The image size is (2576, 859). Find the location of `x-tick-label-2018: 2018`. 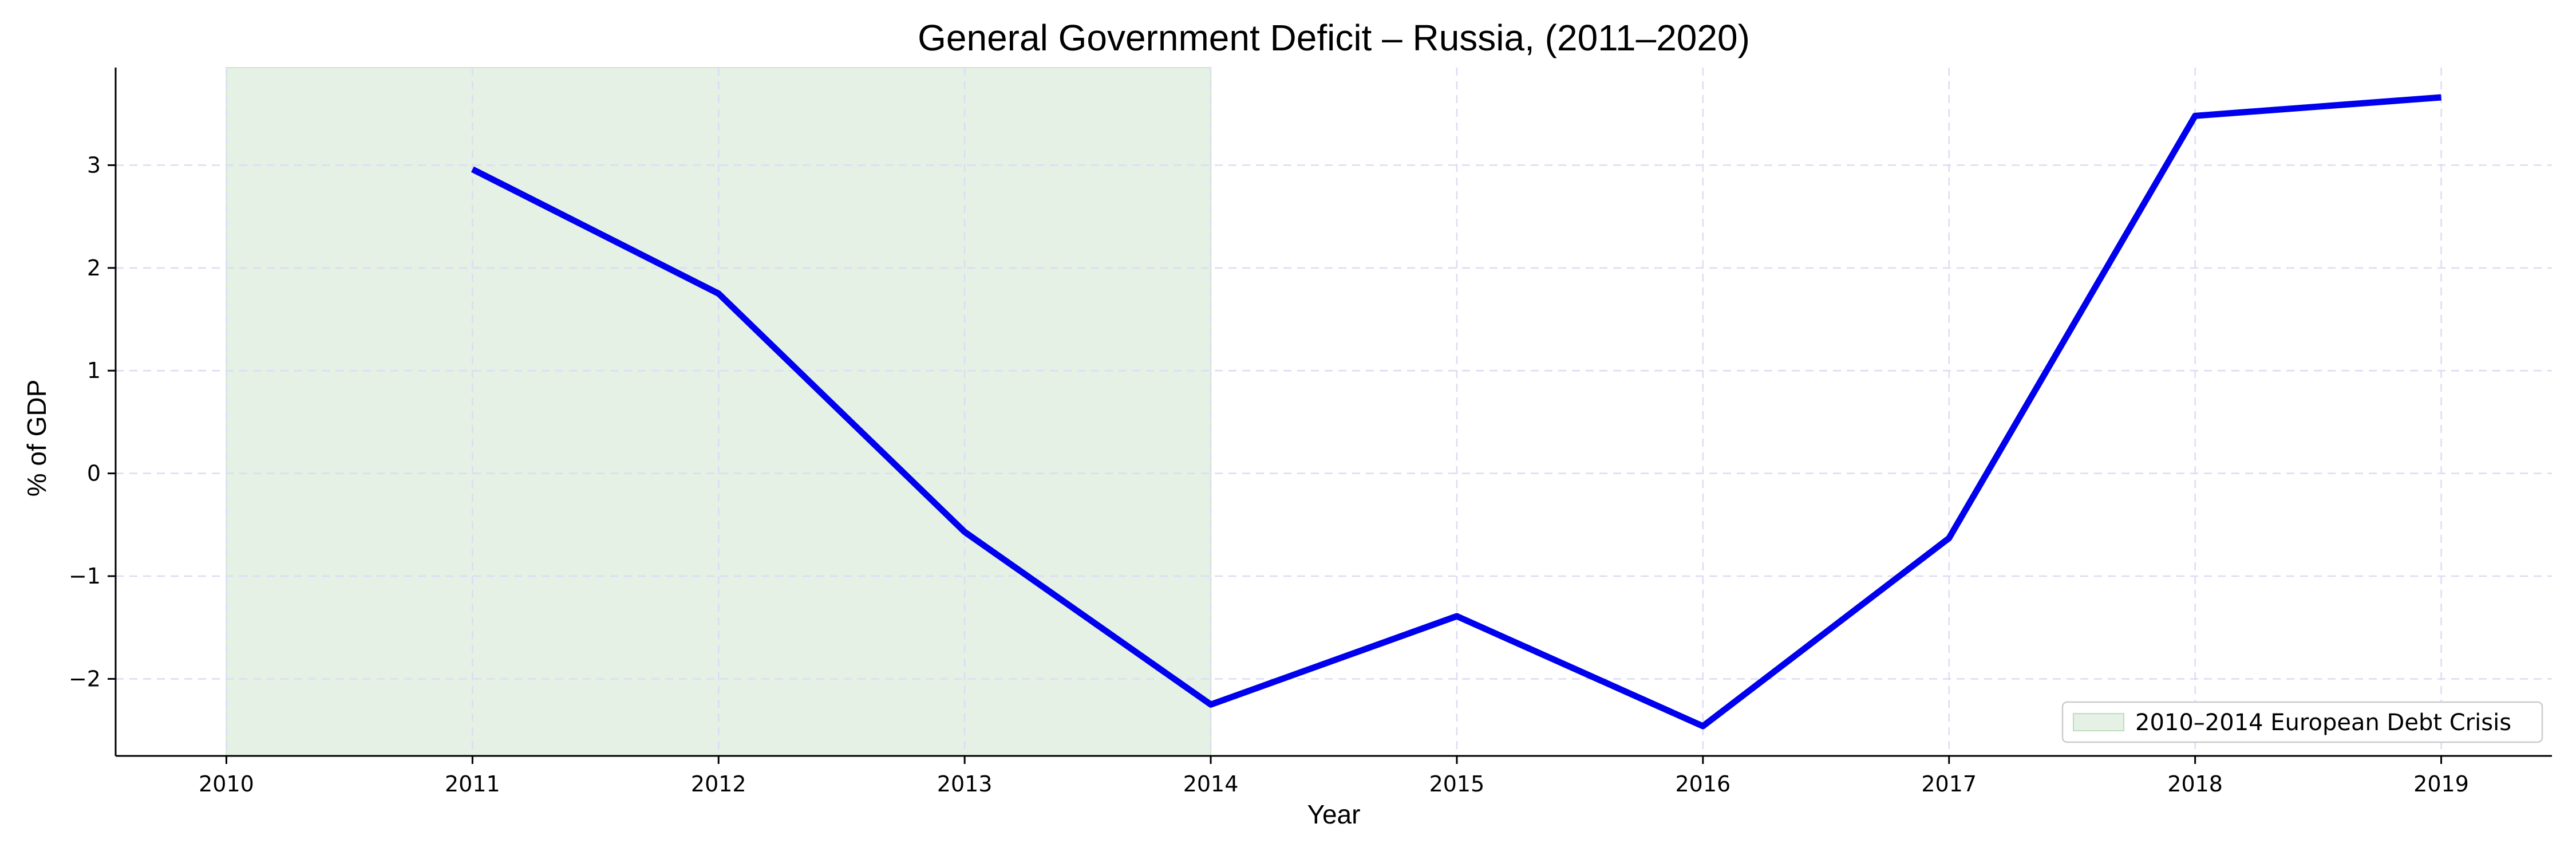

x-tick-label-2018: 2018 is located at coordinates (2195, 784).